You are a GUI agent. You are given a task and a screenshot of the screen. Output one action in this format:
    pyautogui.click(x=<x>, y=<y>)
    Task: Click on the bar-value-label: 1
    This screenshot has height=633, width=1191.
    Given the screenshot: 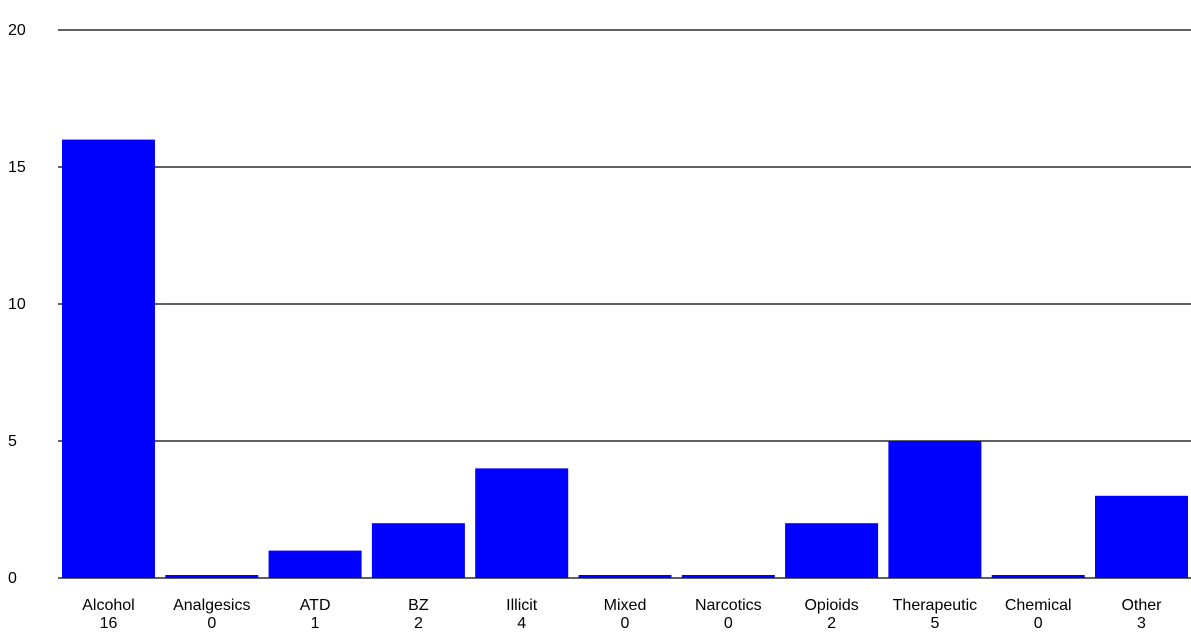 What is the action you would take?
    pyautogui.click(x=315, y=623)
    